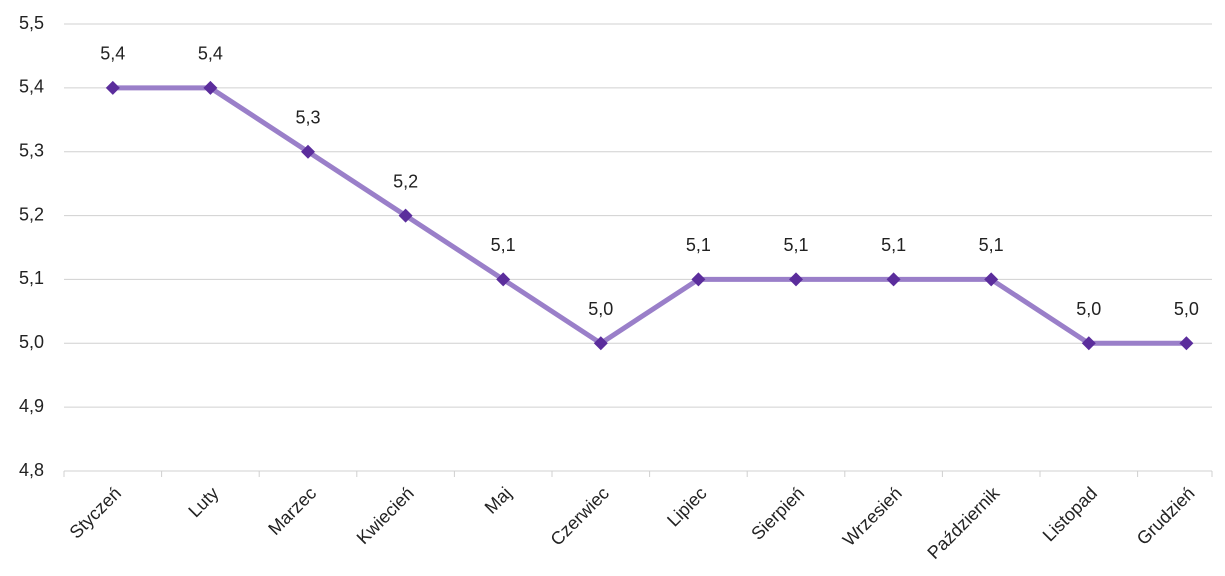 The image size is (1225, 576). What do you see at coordinates (498, 500) in the screenshot?
I see `x-tick-label: Maj` at bounding box center [498, 500].